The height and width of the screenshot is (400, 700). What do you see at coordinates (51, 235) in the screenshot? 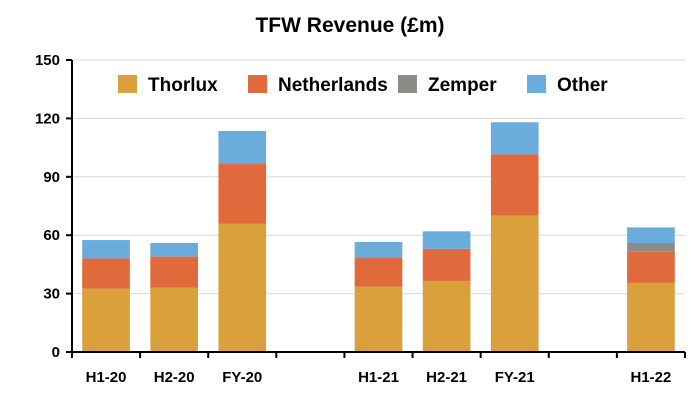
I see `y-tick-label: 60` at bounding box center [51, 235].